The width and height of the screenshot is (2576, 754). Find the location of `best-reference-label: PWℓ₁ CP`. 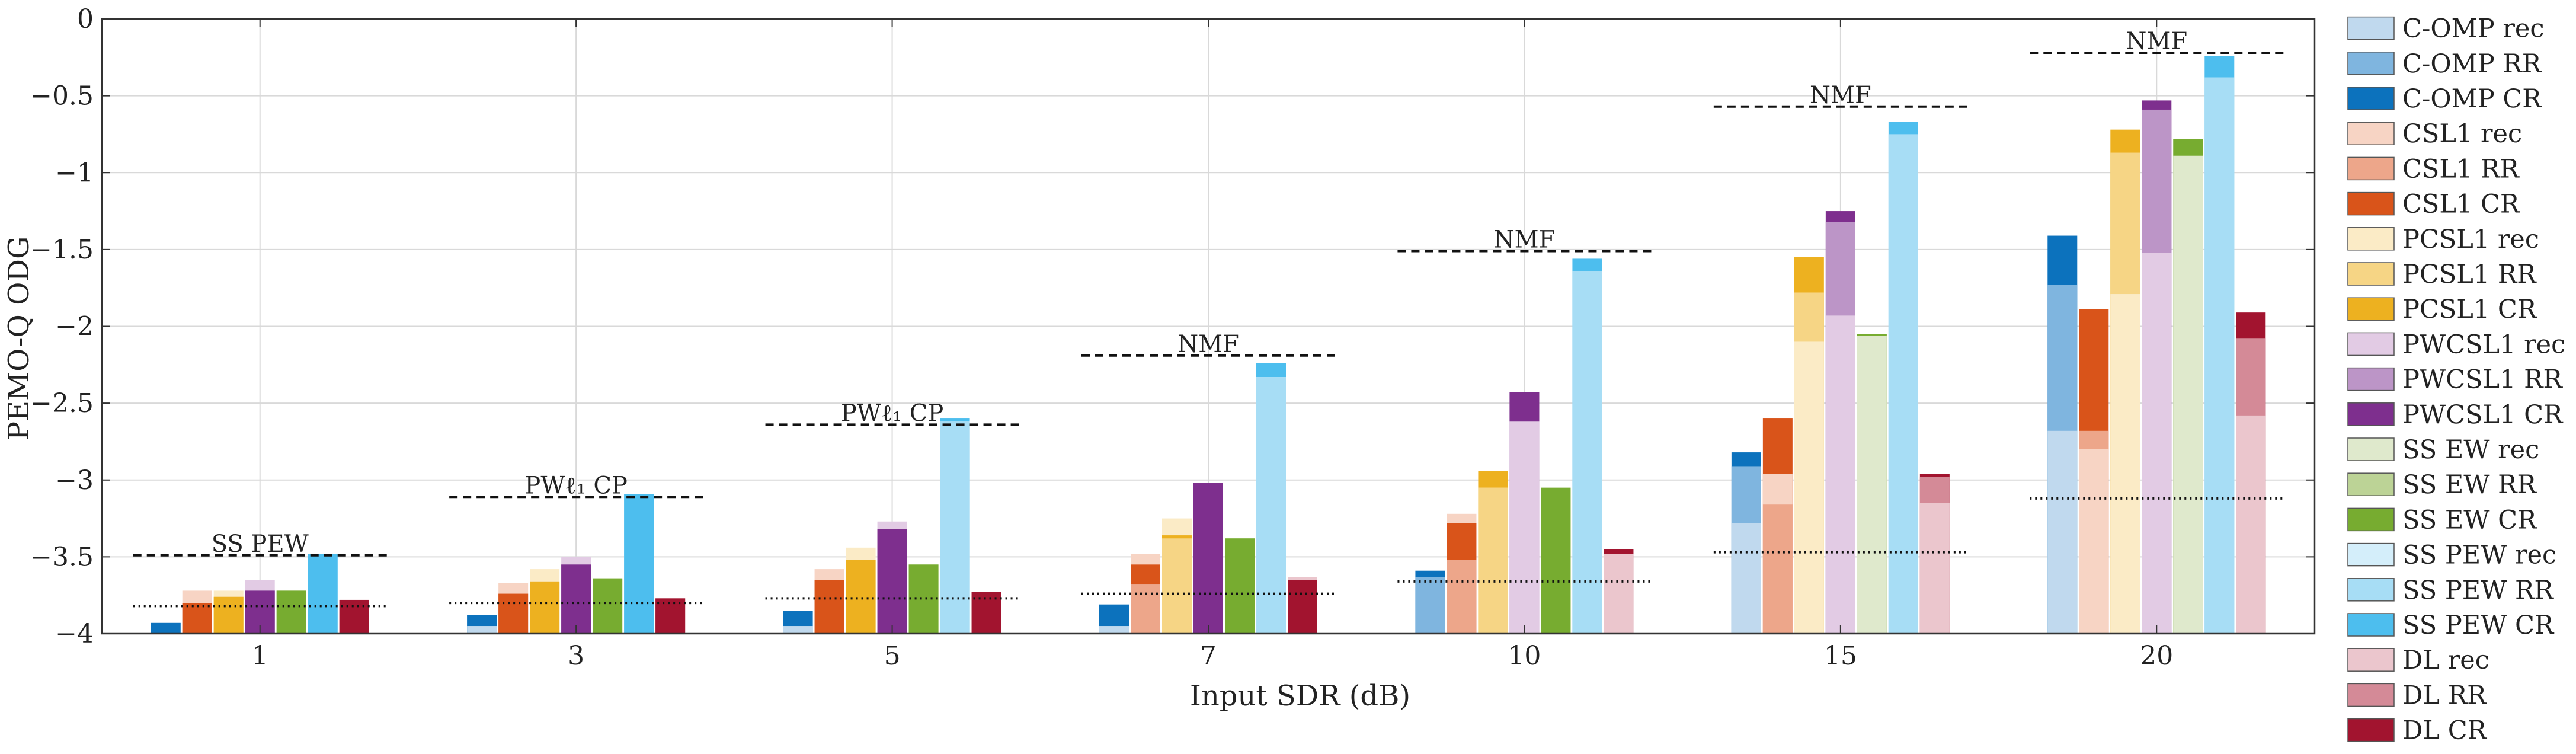

best-reference-label: PWℓ₁ CP is located at coordinates (575, 486).